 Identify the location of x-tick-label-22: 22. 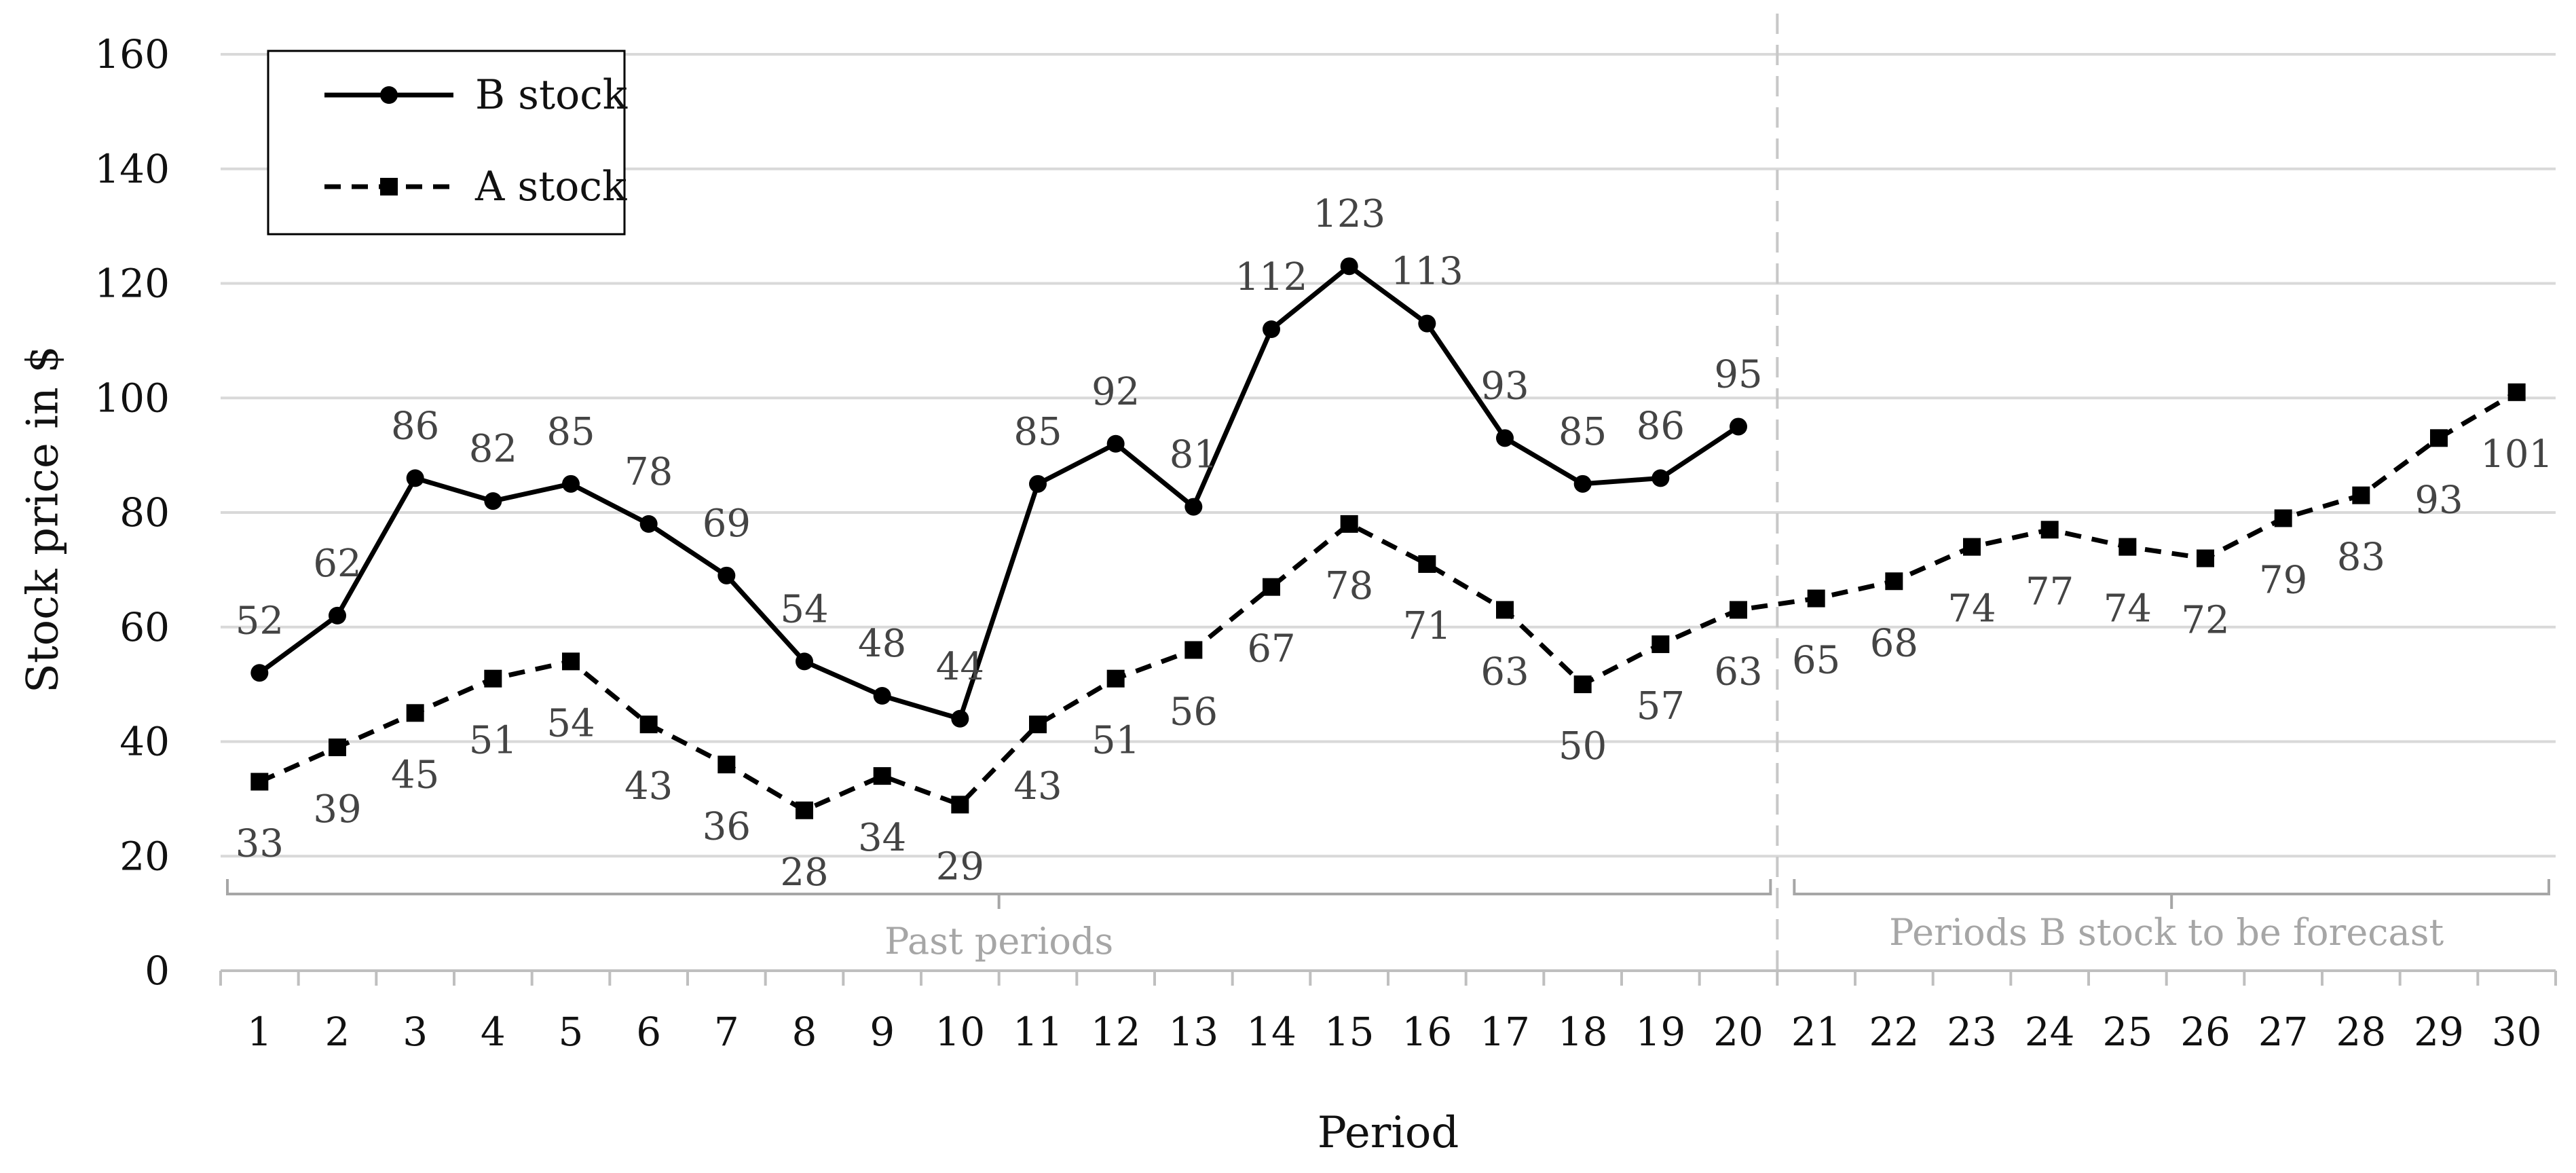
(1894, 1032).